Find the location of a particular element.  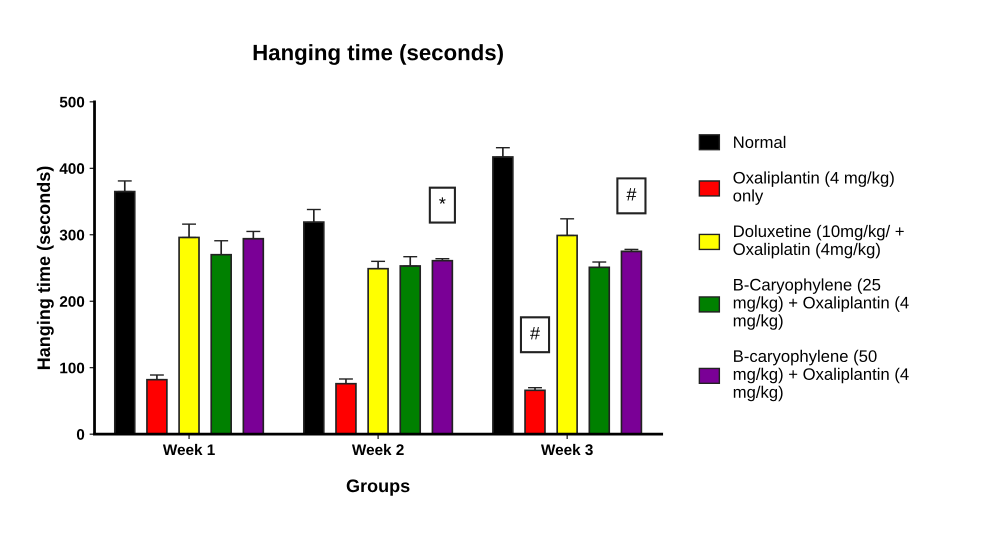

x-tick-label: Week 2 is located at coordinates (378, 450).